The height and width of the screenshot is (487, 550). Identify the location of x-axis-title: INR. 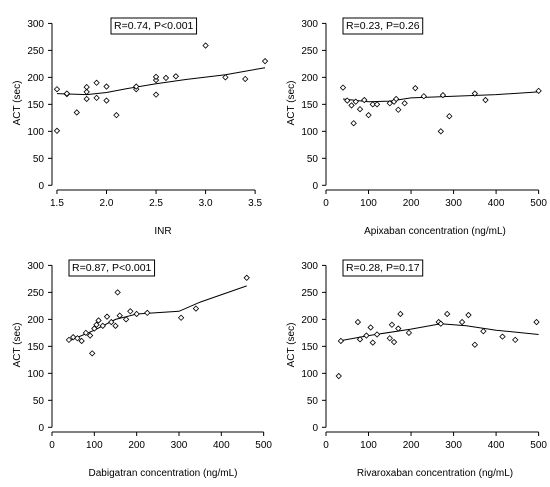
(162, 231).